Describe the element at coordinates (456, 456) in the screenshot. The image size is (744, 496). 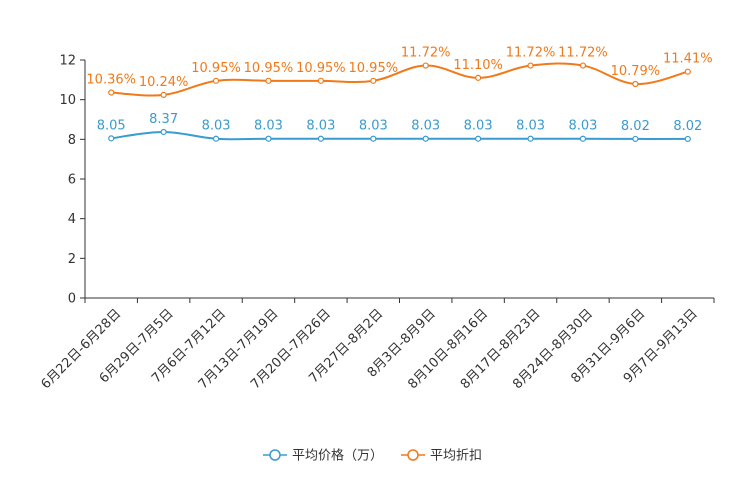
I see `legend-label: 平均折扣` at that location.